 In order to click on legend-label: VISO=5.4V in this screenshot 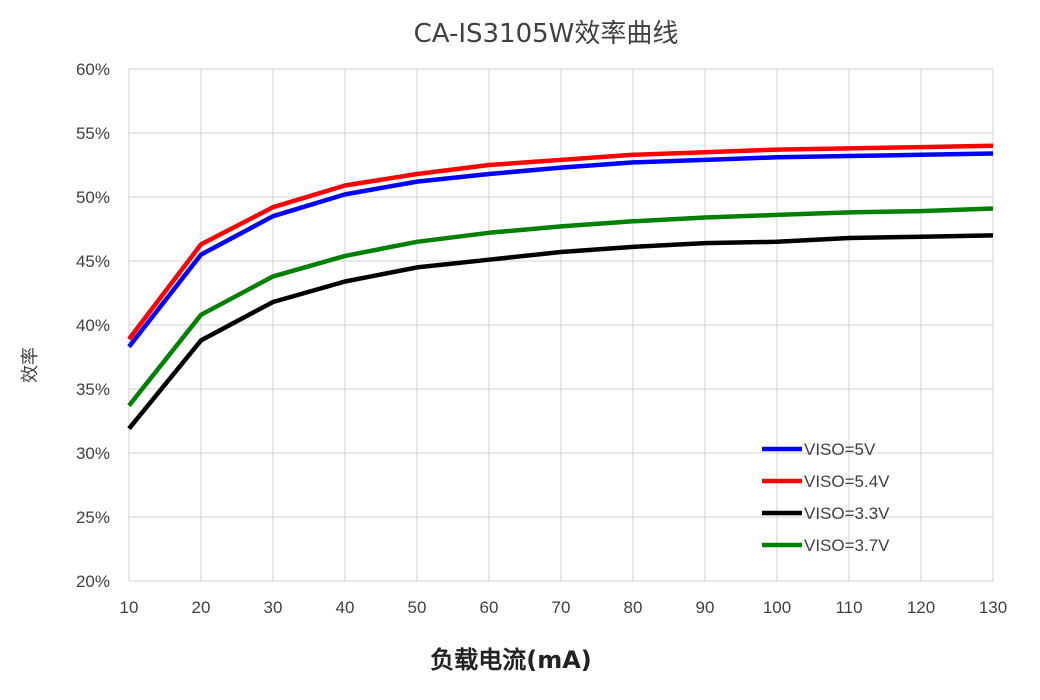, I will do `click(847, 481)`.